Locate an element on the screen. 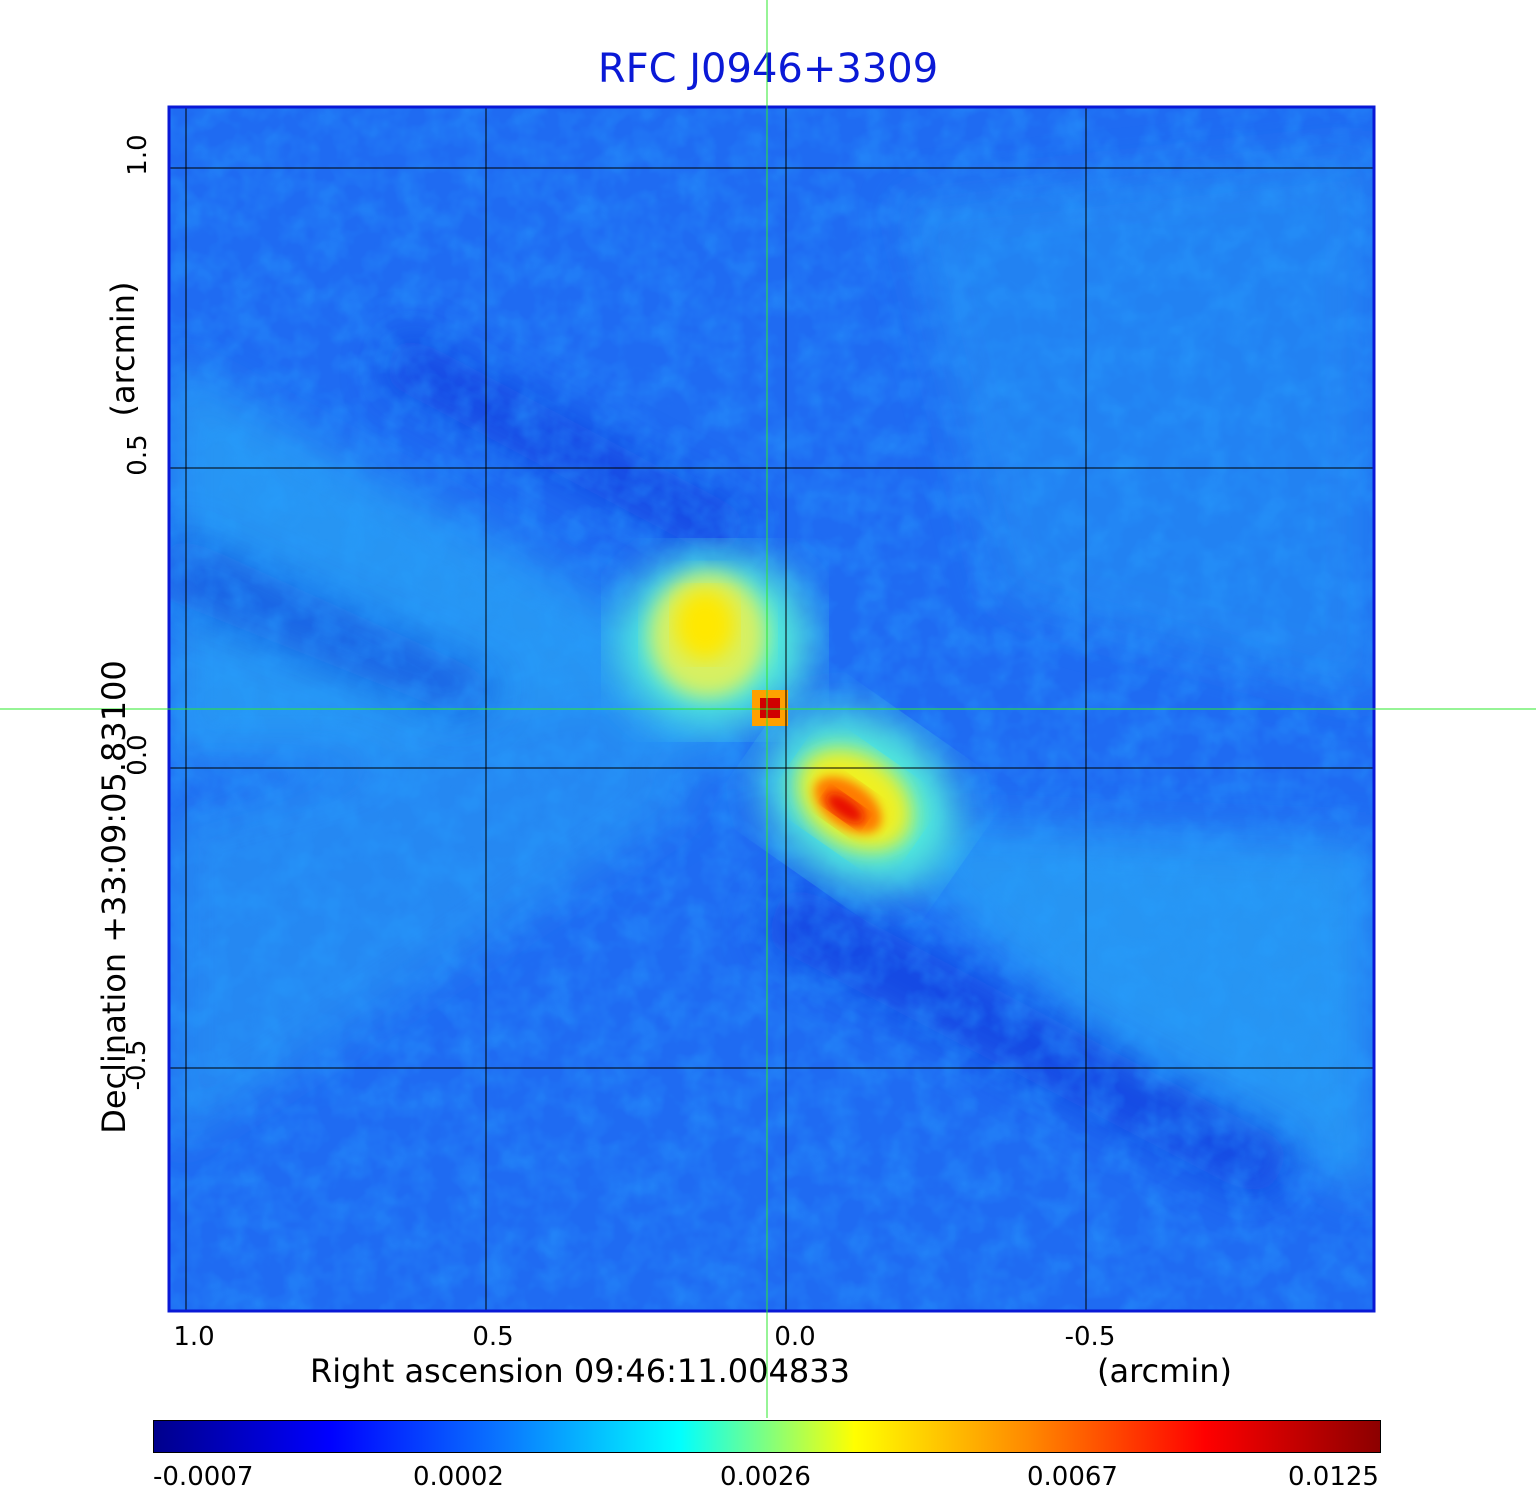 The image size is (1536, 1511). x-axis-units-label: (arcmin) is located at coordinates (1164, 1371).